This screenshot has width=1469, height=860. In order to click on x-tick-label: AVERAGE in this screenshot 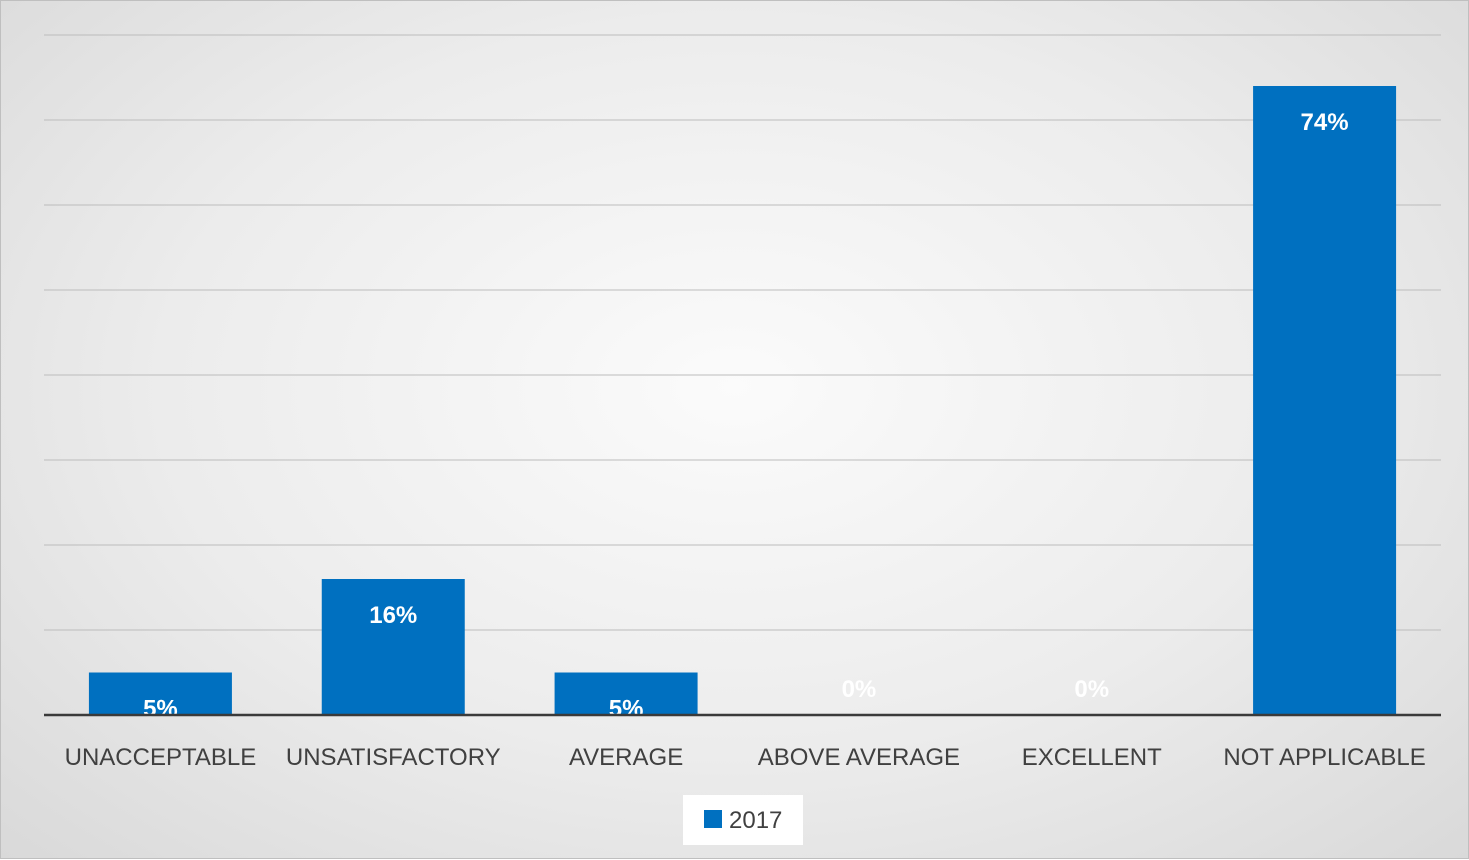, I will do `click(626, 757)`.